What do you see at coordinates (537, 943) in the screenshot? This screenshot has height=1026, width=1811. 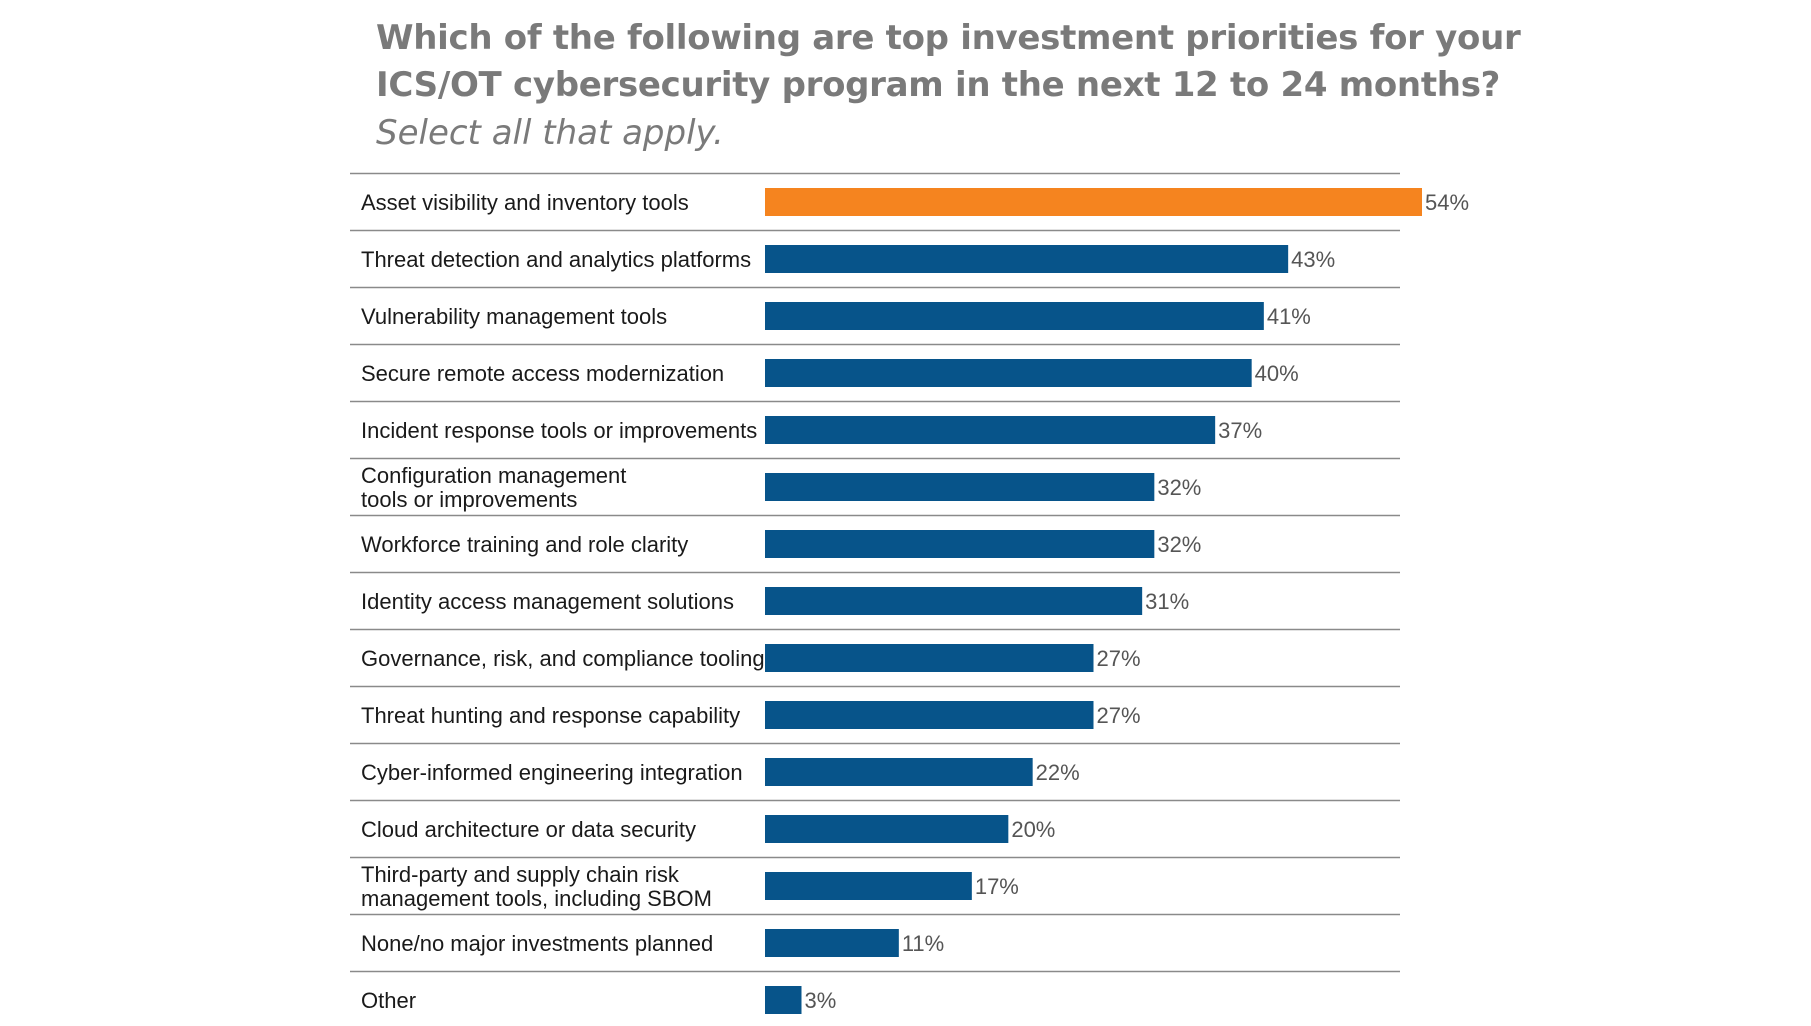 I see `category-label: None/no major investments planned` at bounding box center [537, 943].